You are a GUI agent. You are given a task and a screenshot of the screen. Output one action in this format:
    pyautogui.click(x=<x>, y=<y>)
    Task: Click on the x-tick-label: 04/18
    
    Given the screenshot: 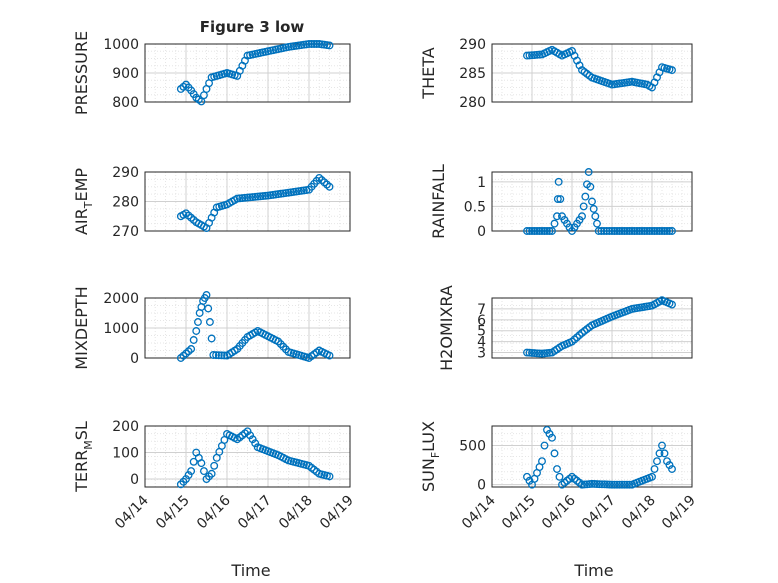 What is the action you would take?
    pyautogui.click(x=639, y=513)
    